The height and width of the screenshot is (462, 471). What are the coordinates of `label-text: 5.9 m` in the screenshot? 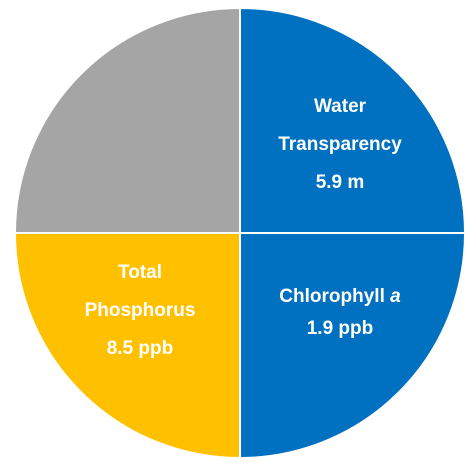 It's located at (340, 182).